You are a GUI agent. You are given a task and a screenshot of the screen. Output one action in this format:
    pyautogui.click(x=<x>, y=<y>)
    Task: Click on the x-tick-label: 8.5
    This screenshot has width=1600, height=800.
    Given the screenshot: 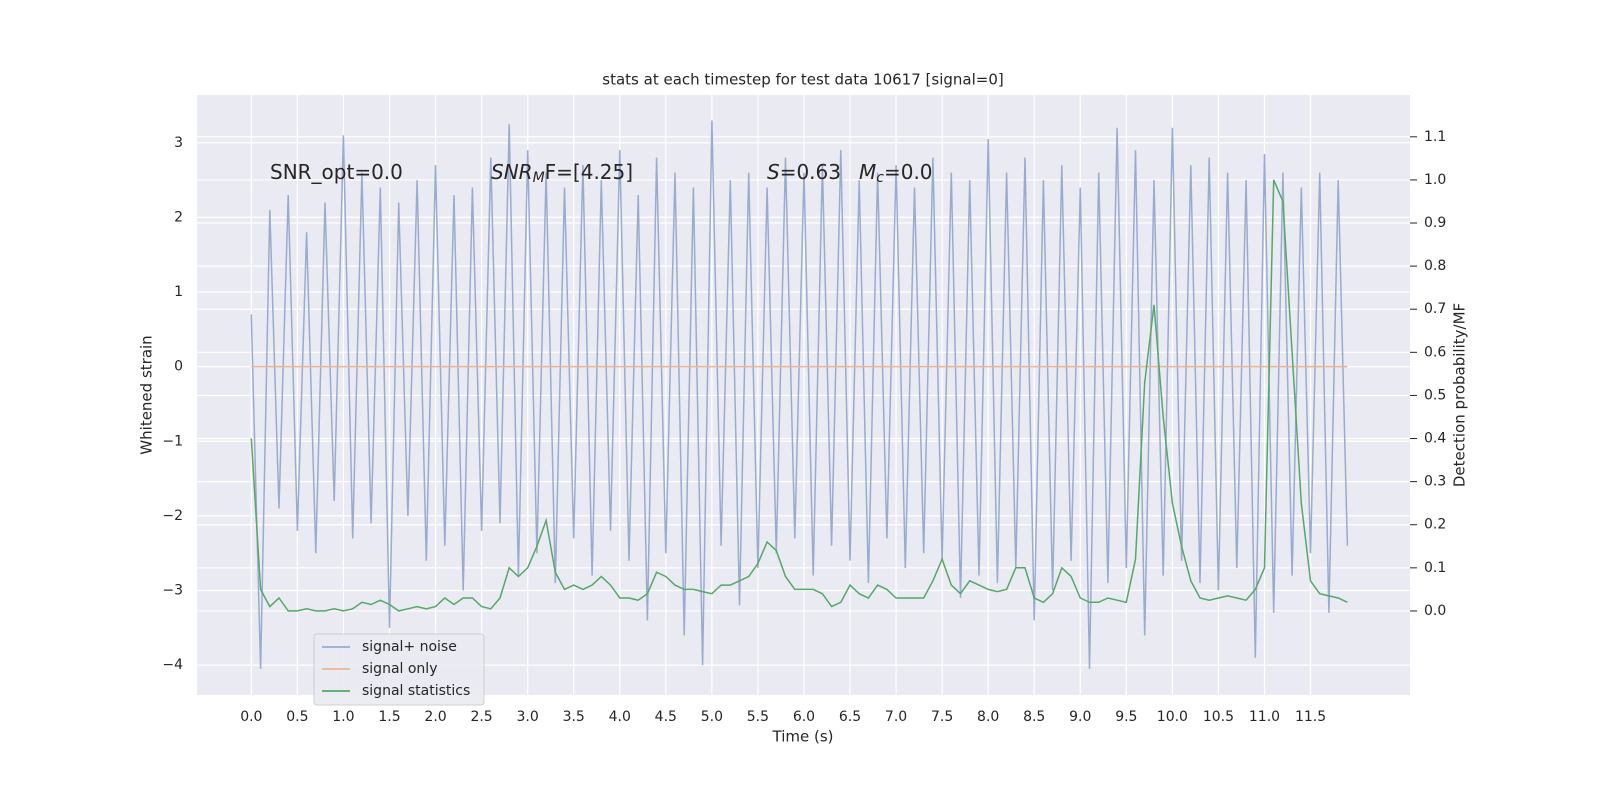 What is the action you would take?
    pyautogui.click(x=1034, y=717)
    